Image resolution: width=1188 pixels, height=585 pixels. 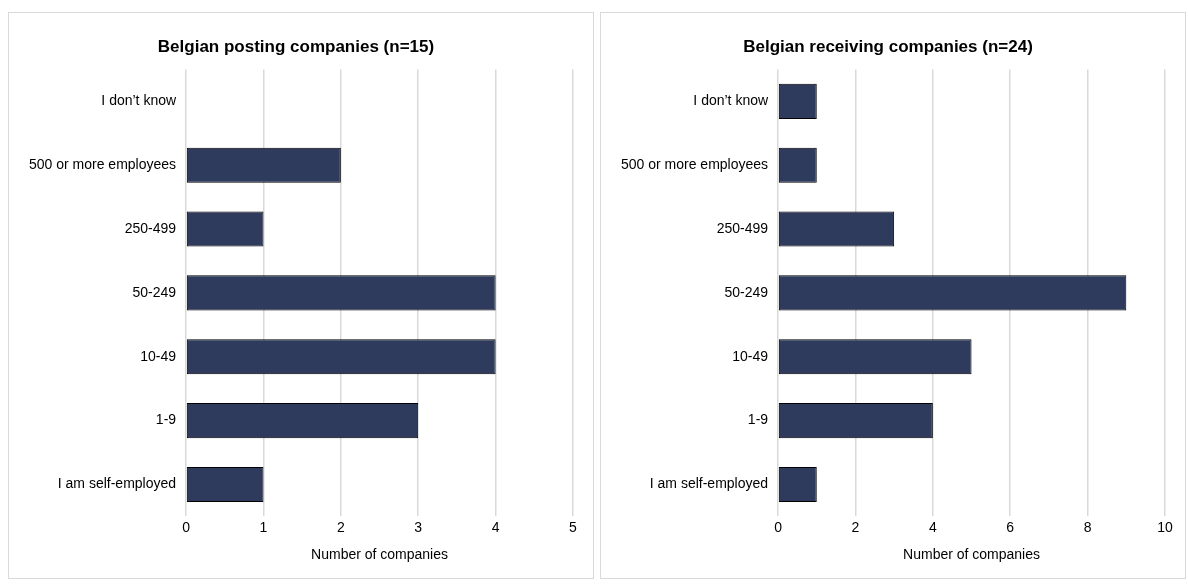 I want to click on x-tick-label: 1, so click(x=263, y=526).